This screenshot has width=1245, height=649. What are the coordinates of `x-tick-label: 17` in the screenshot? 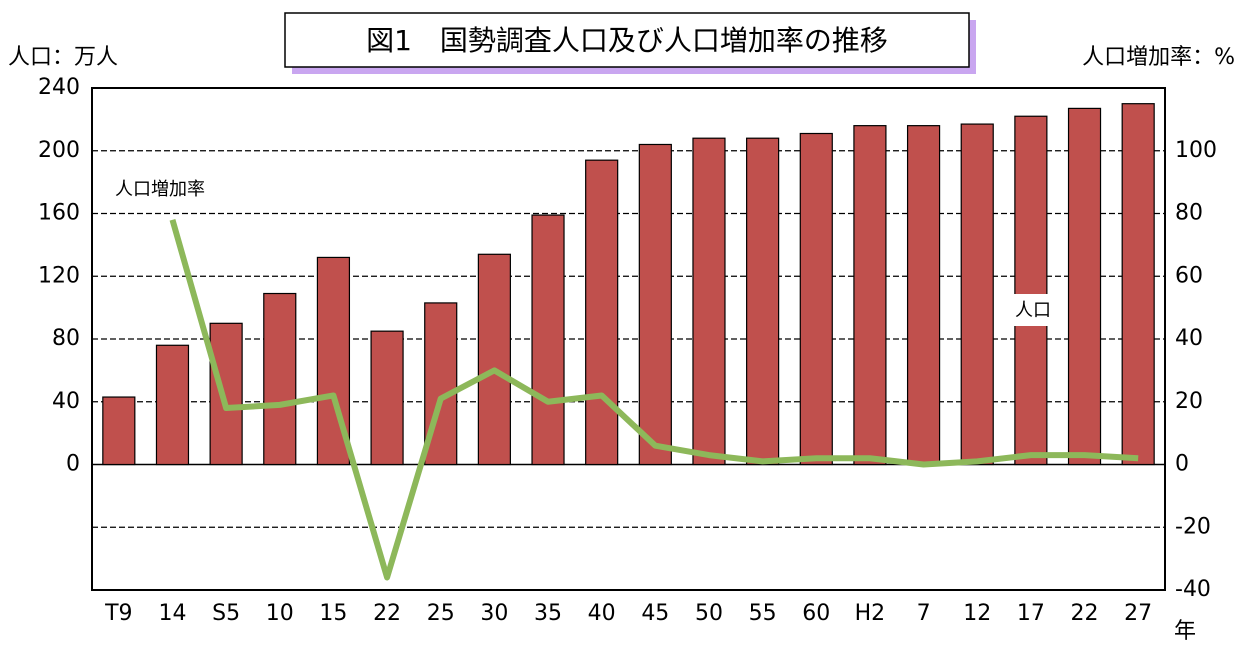 It's located at (1031, 613).